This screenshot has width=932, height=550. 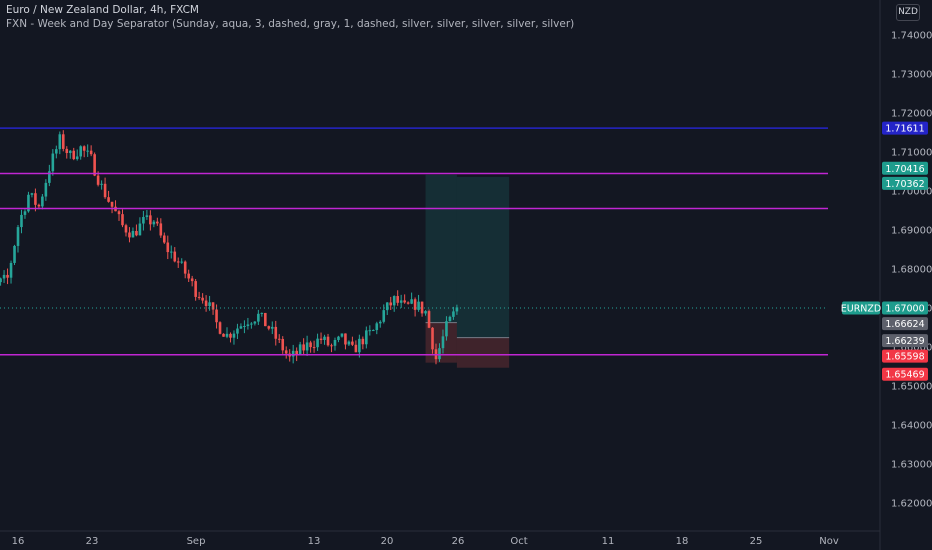 What do you see at coordinates (911, 75) in the screenshot?
I see `price-tick-label: 1.73000` at bounding box center [911, 75].